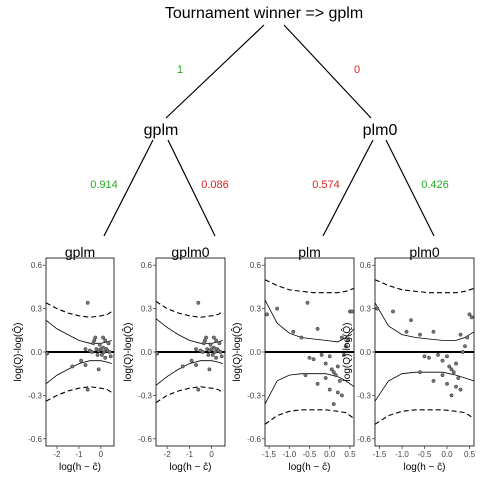  I want to click on diagram-title: Tournament winner => gplm, so click(264, 13).